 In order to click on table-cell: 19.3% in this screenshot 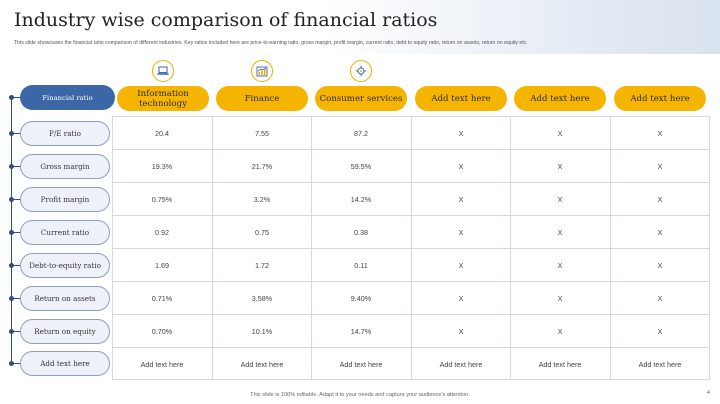, I will do `click(162, 166)`.